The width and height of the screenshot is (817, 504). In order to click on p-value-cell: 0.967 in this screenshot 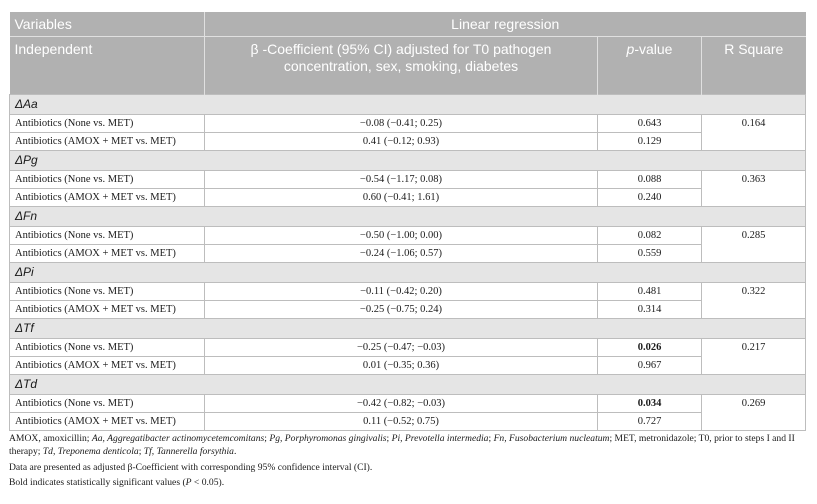, I will do `click(649, 365)`.